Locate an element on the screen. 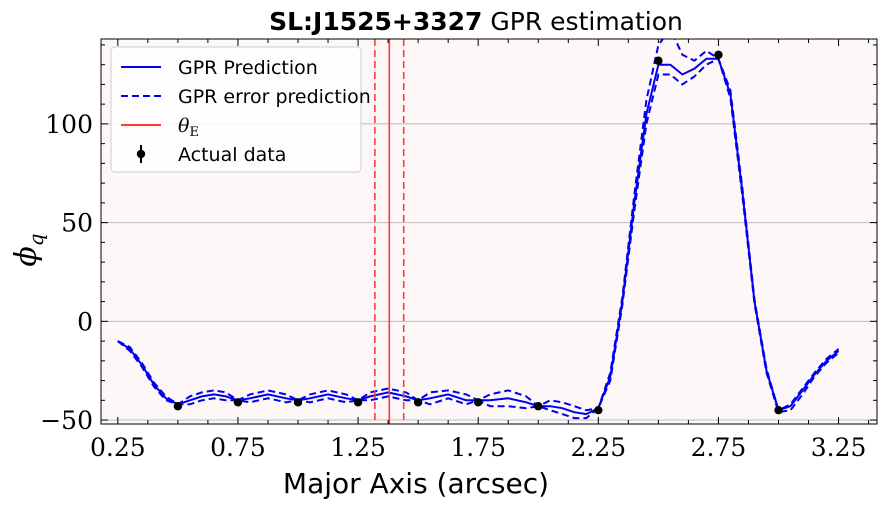 The height and width of the screenshot is (508, 885). x-tick-label: 1.75 is located at coordinates (478, 447).